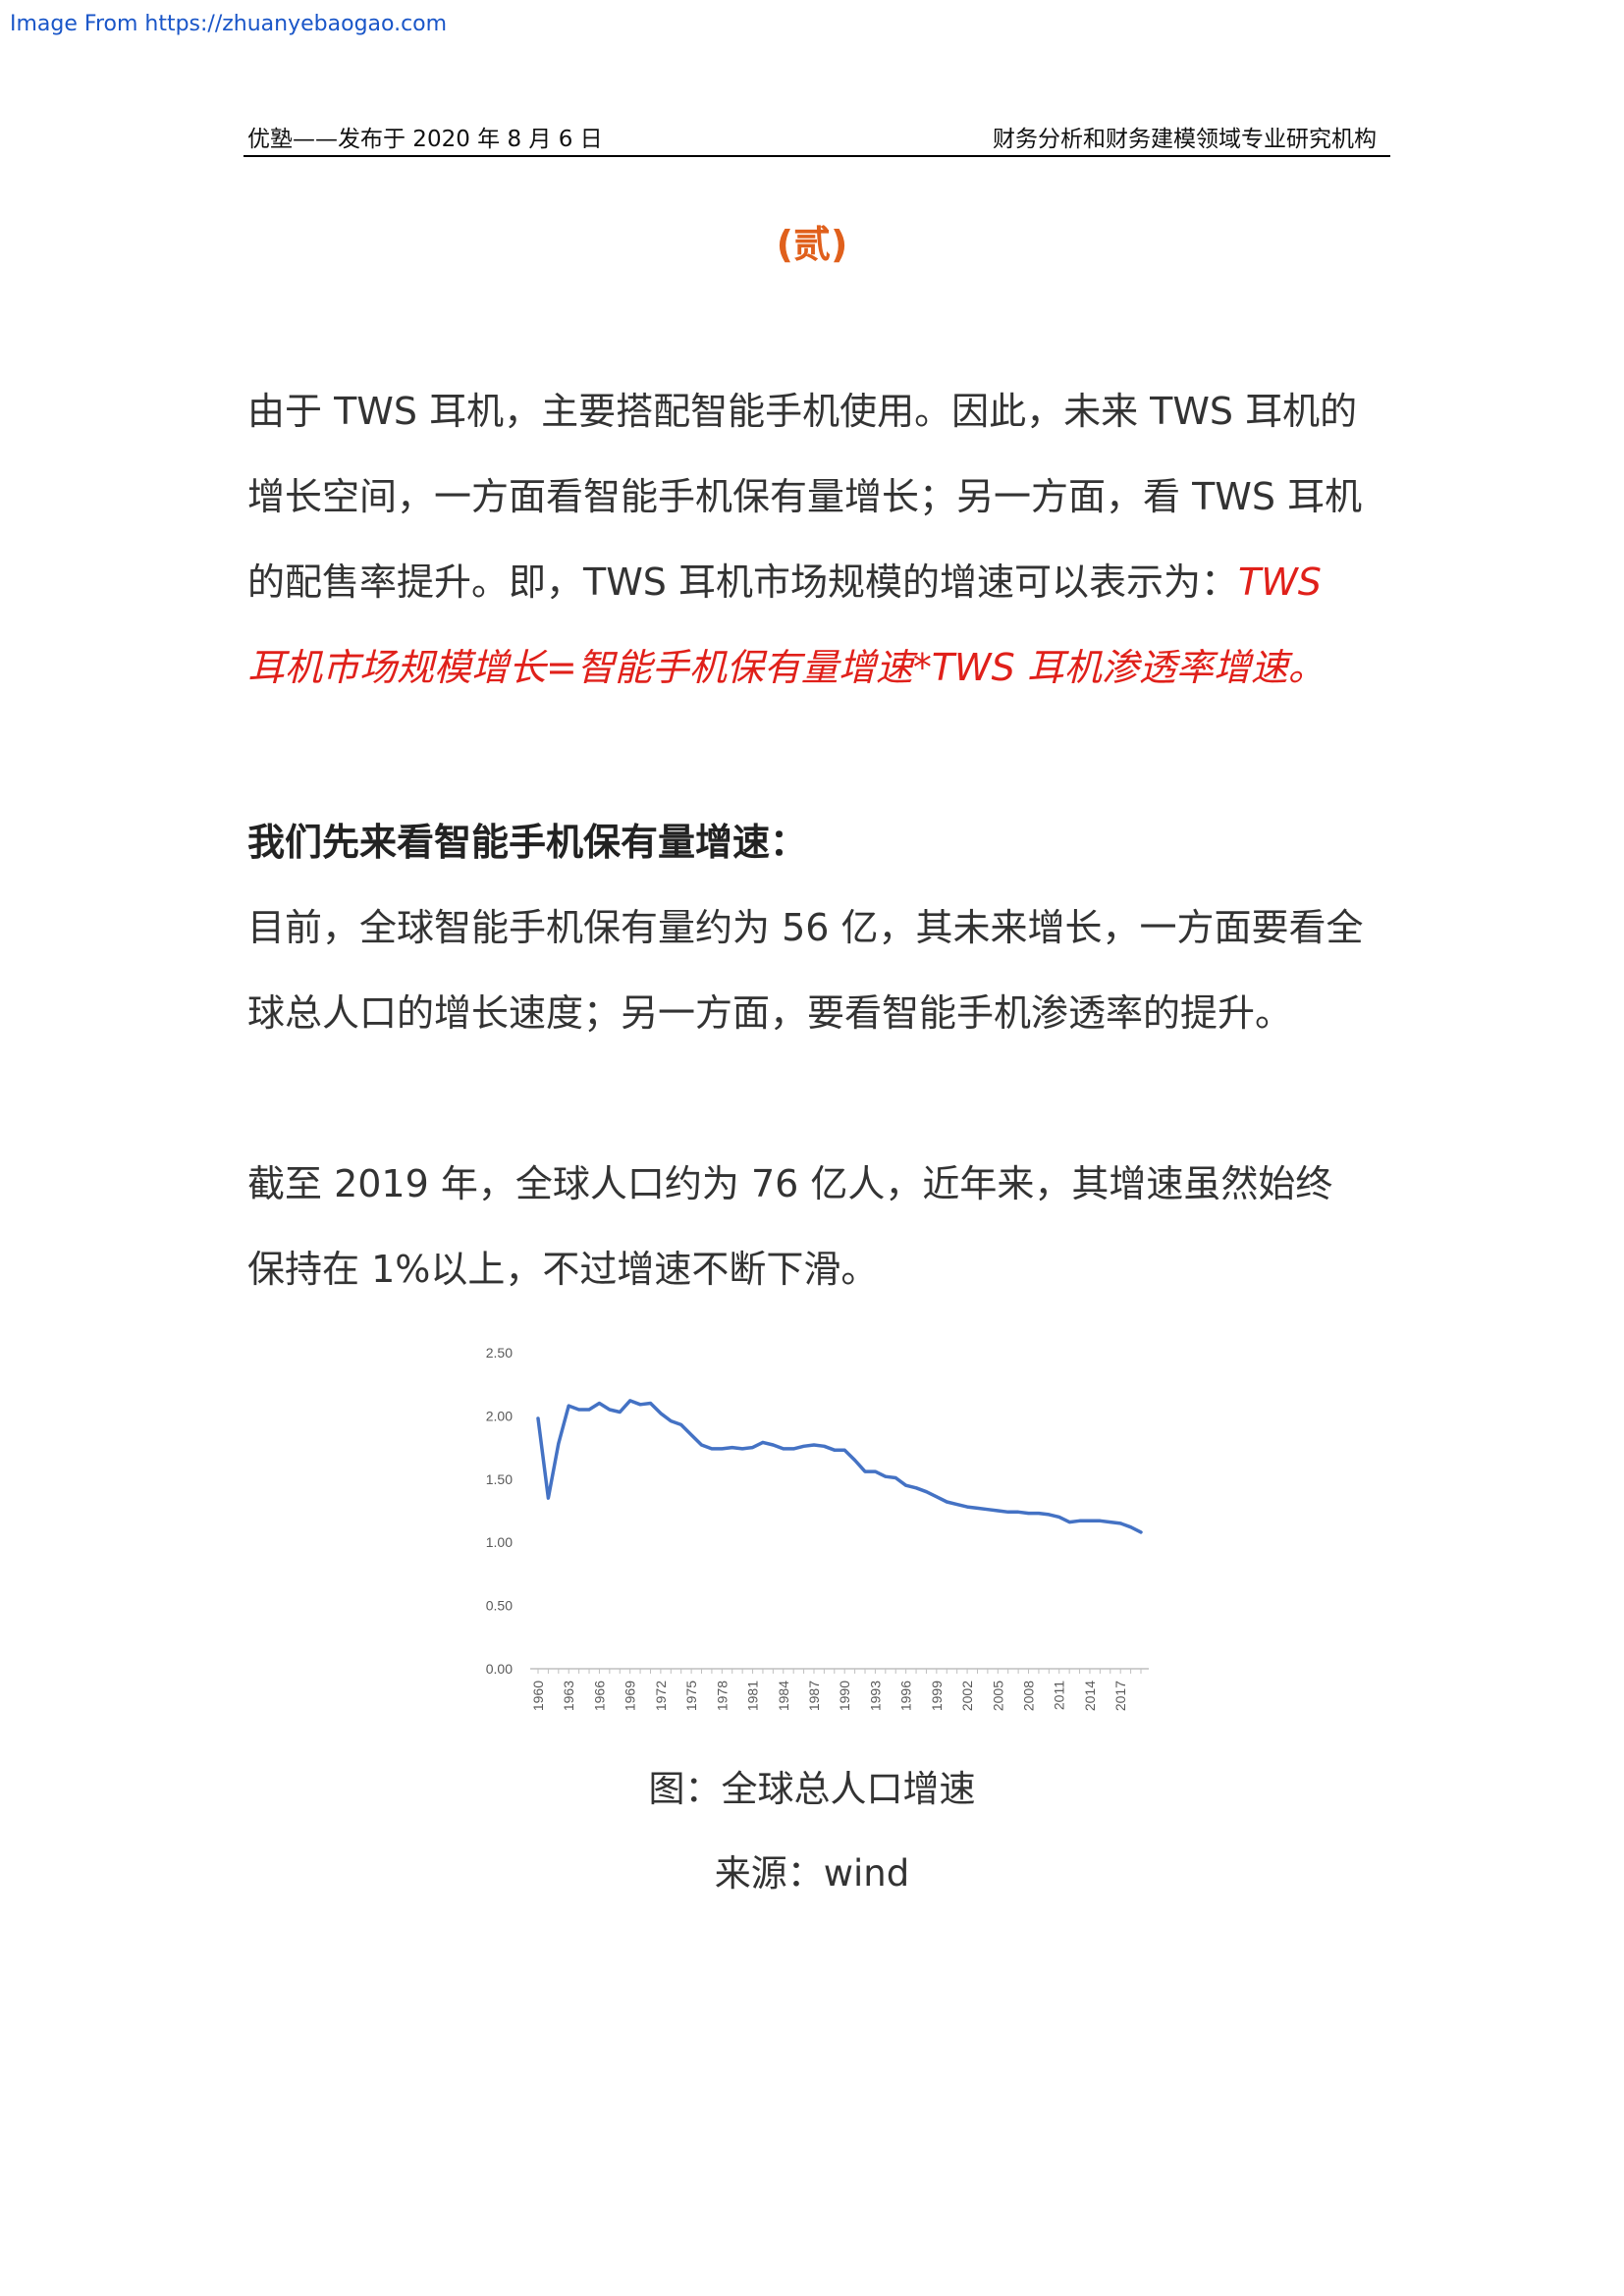 Image resolution: width=1624 pixels, height=2296 pixels. Describe the element at coordinates (425, 139) in the screenshot. I see `header-publish-date: 优塾——发布于 2020 年 8 月 6 日` at that location.